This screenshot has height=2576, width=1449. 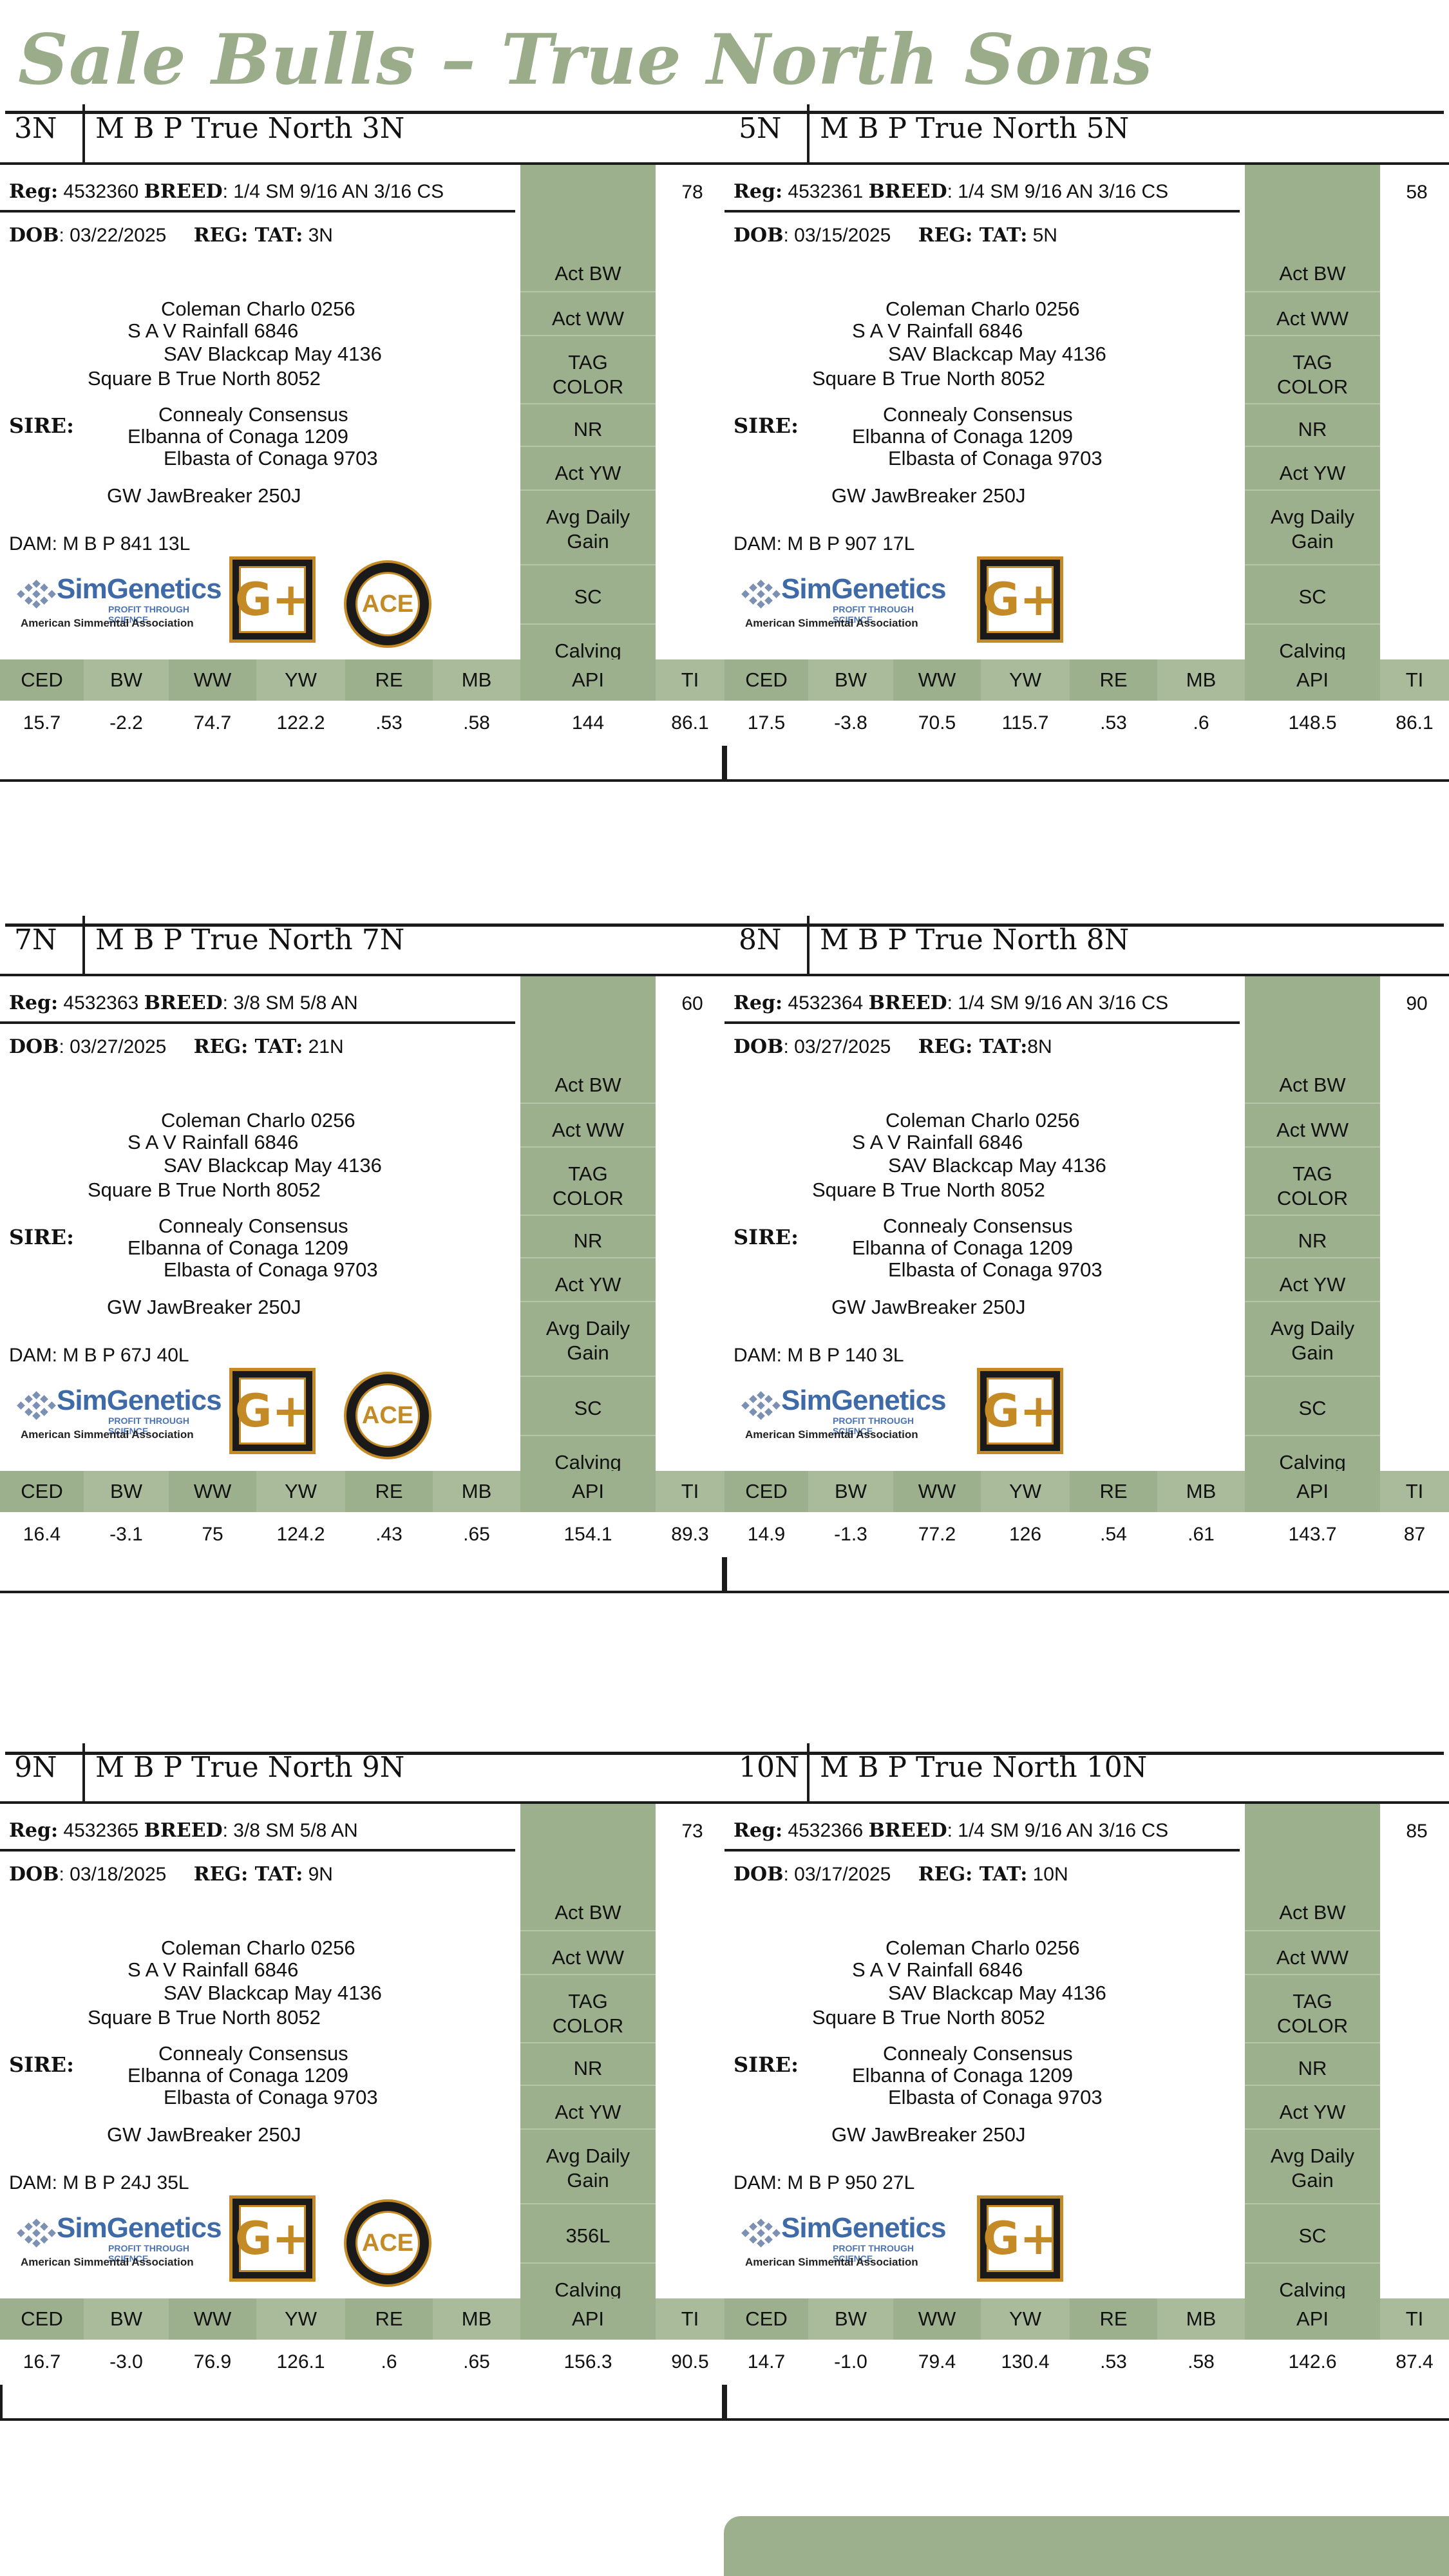 I want to click on reg-number: 4532360, so click(x=100, y=191).